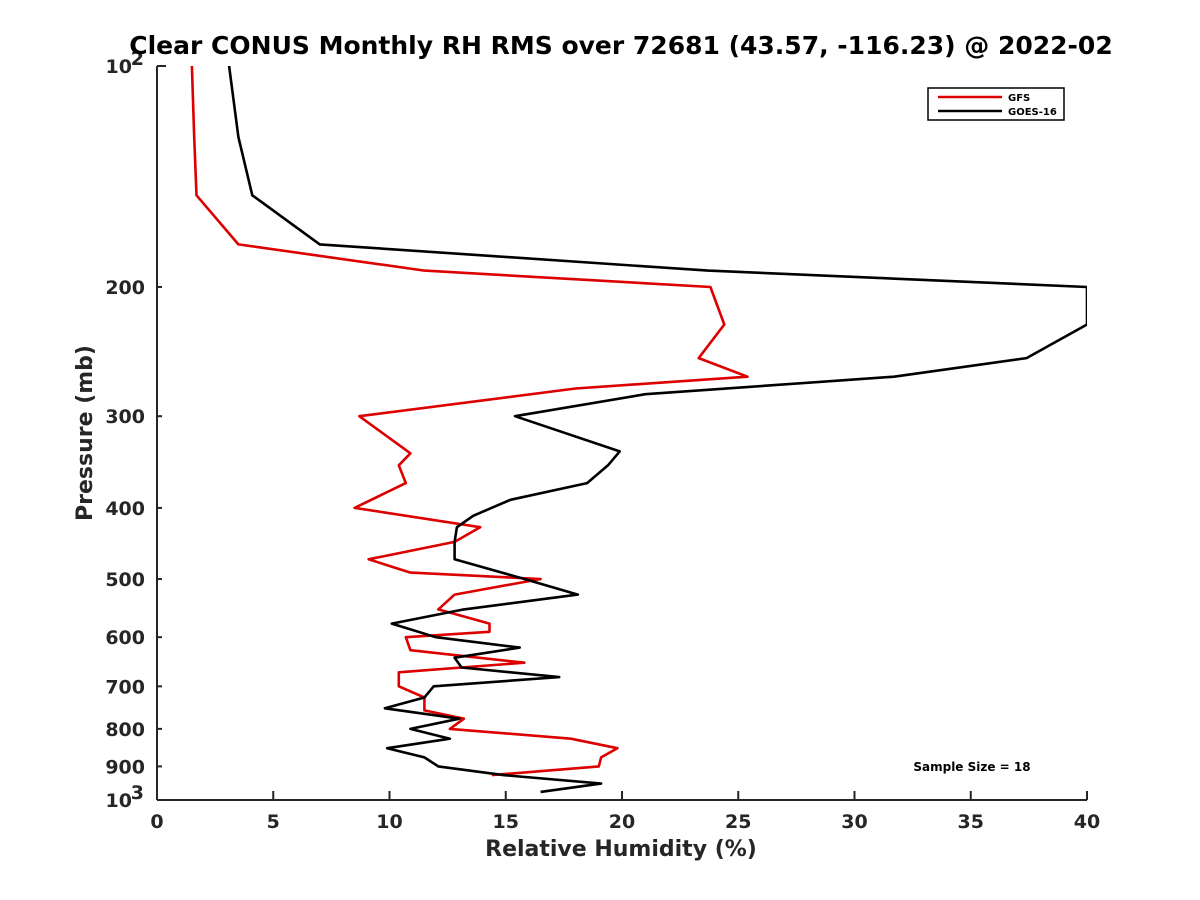  What do you see at coordinates (125, 509) in the screenshot?
I see `y-tick-label: 400` at bounding box center [125, 509].